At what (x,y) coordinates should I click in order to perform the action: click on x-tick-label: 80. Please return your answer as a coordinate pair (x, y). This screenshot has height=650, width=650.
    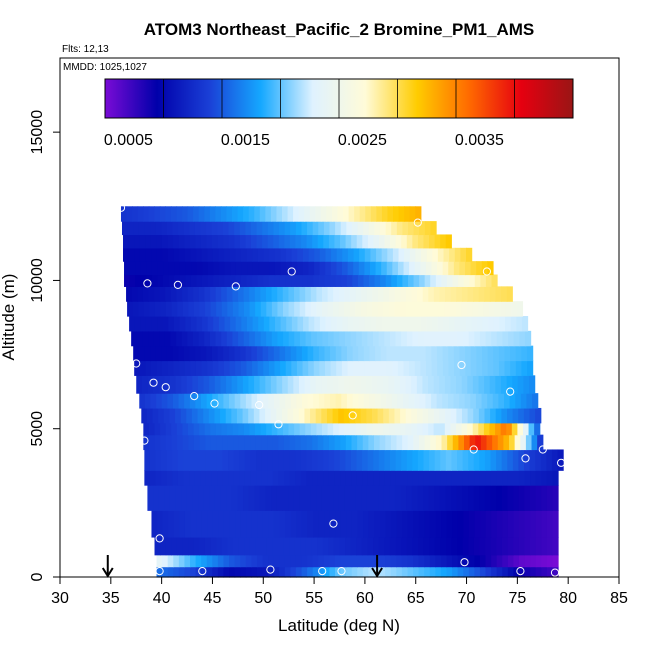
    Looking at the image, I should click on (568, 598).